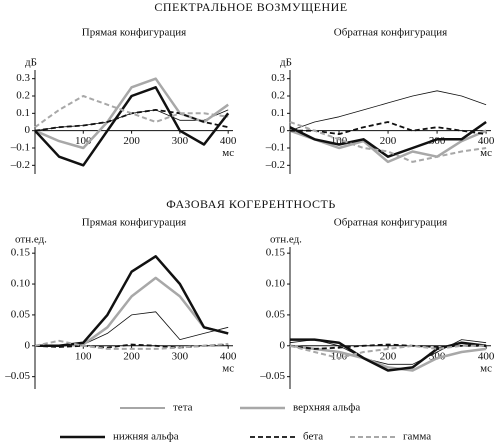 This screenshot has width=502, height=448. What do you see at coordinates (417, 437) in the screenshot?
I see `legend-label: гамма` at bounding box center [417, 437].